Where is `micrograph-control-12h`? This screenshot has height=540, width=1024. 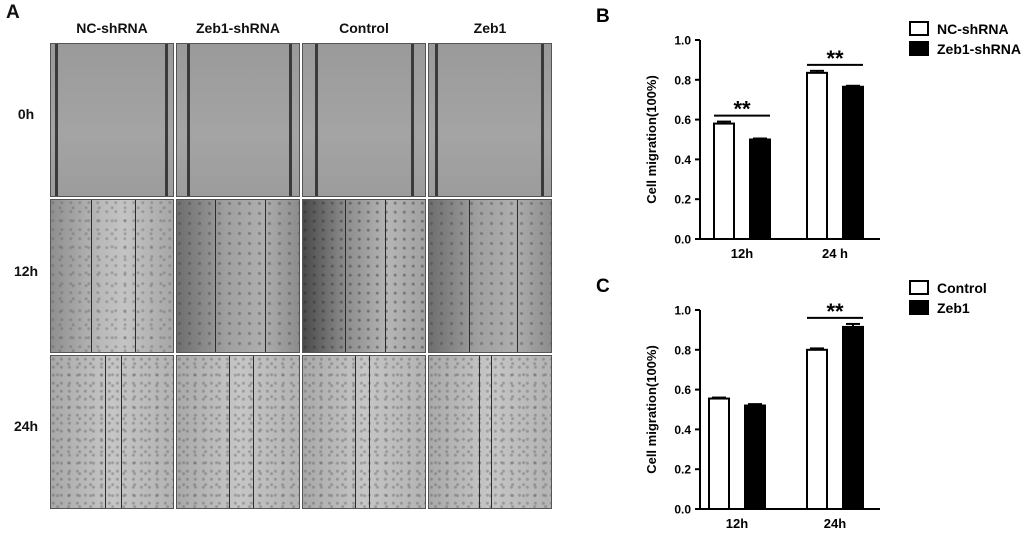 micrograph-control-12h is located at coordinates (364, 276).